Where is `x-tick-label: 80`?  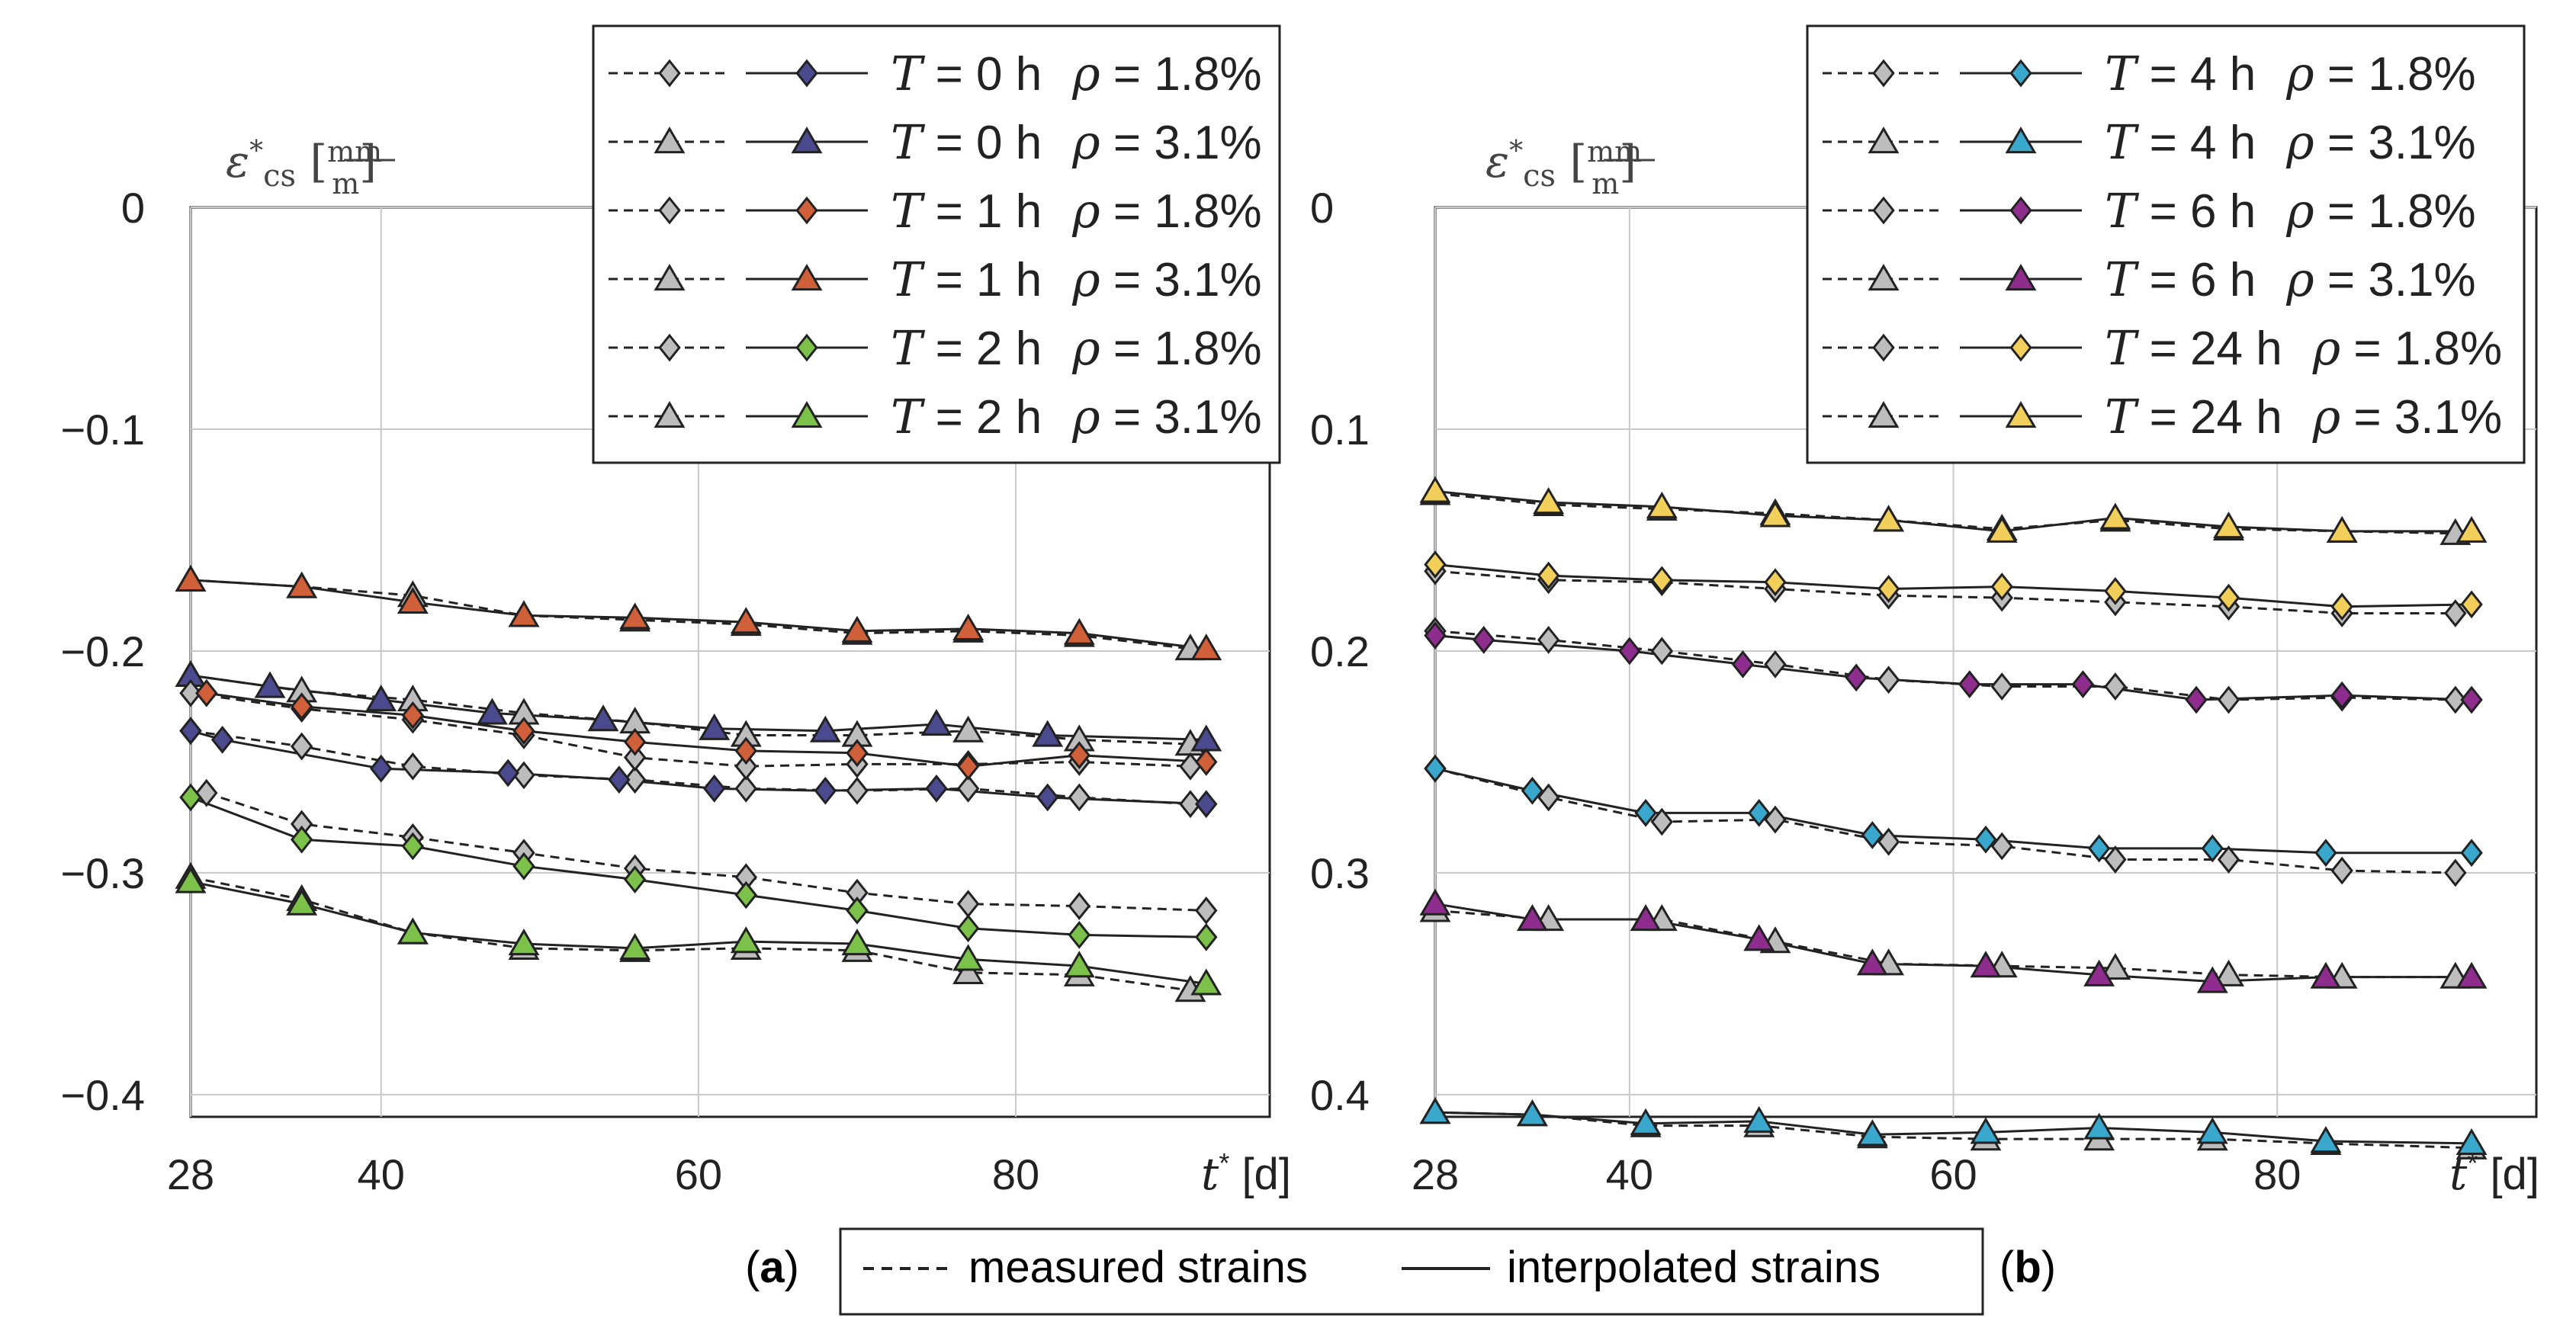 x-tick-label: 80 is located at coordinates (1015, 1174).